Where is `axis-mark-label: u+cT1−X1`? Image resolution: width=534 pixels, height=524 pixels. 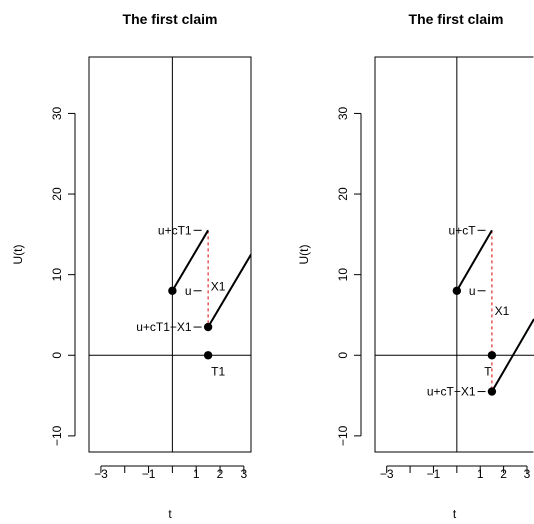 axis-mark-label: u+cT1−X1 is located at coordinates (164, 327).